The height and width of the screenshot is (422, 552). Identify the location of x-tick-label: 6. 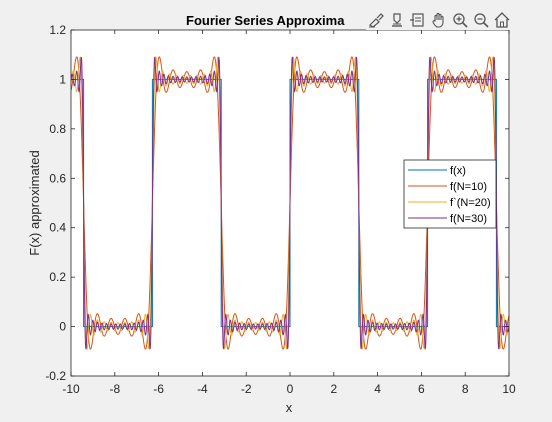
(421, 389).